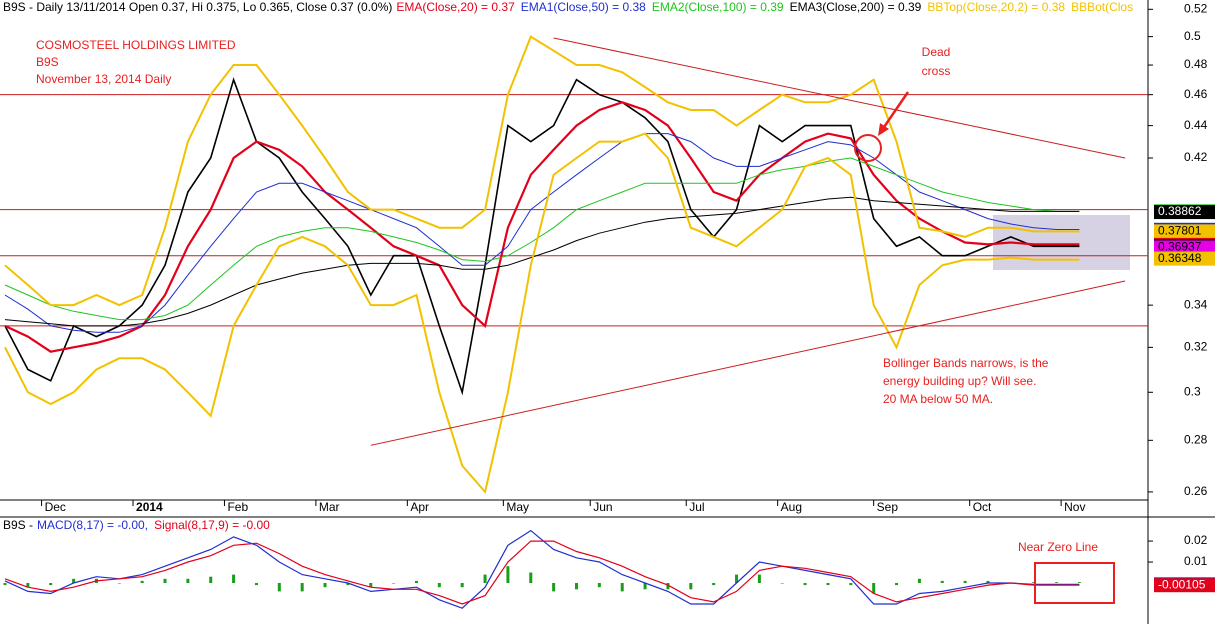 The width and height of the screenshot is (1215, 624). I want to click on legend-entry: BBBot(Clos, so click(1102, 7).